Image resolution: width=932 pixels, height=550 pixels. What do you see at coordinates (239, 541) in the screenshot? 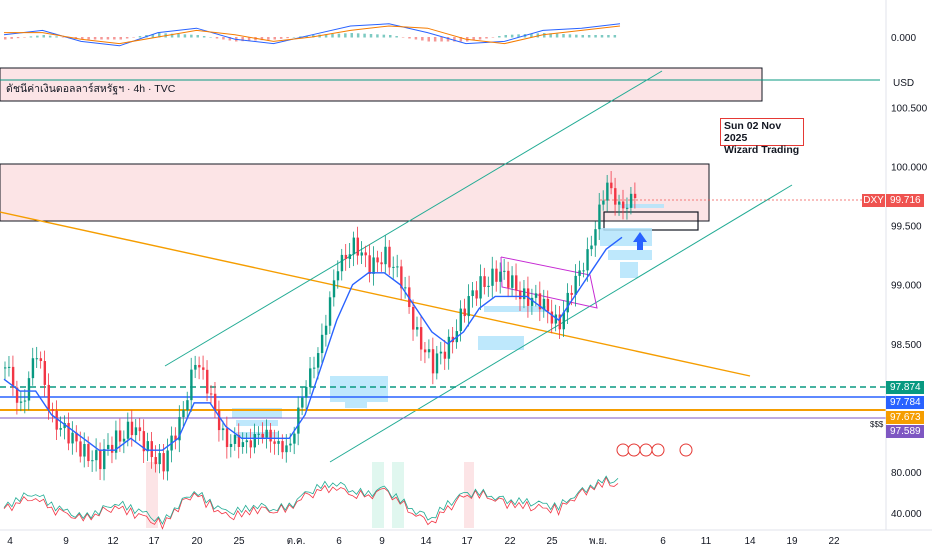
I see `time-scale-tick: 25` at bounding box center [239, 541].